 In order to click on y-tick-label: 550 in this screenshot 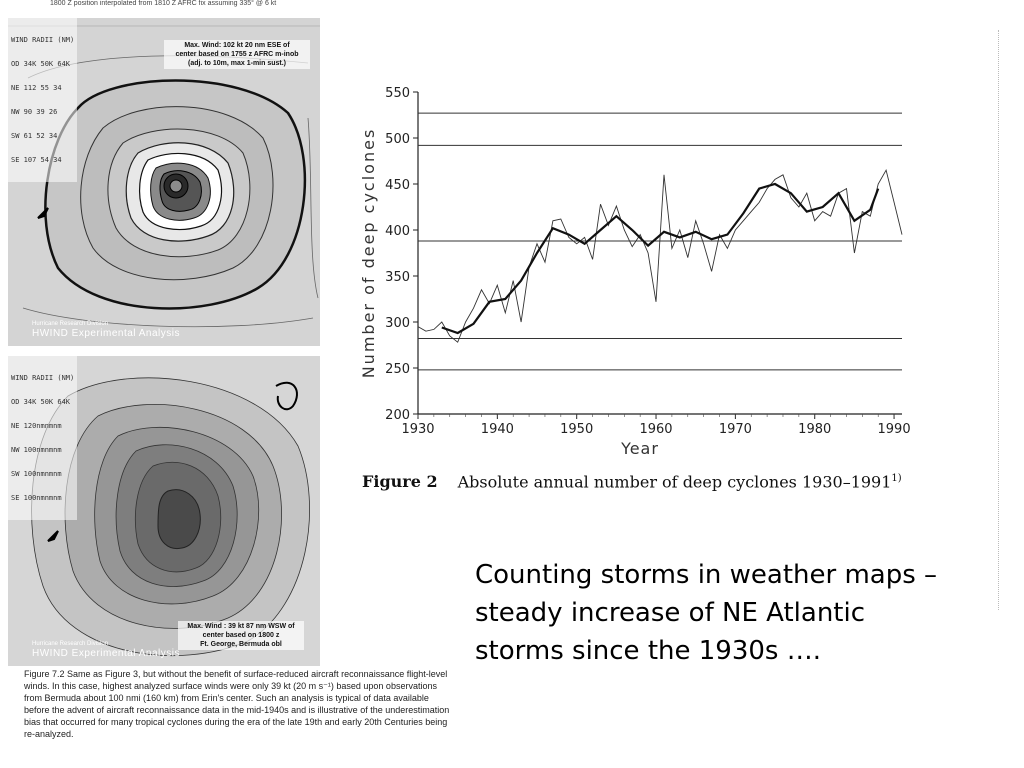, I will do `click(397, 93)`.